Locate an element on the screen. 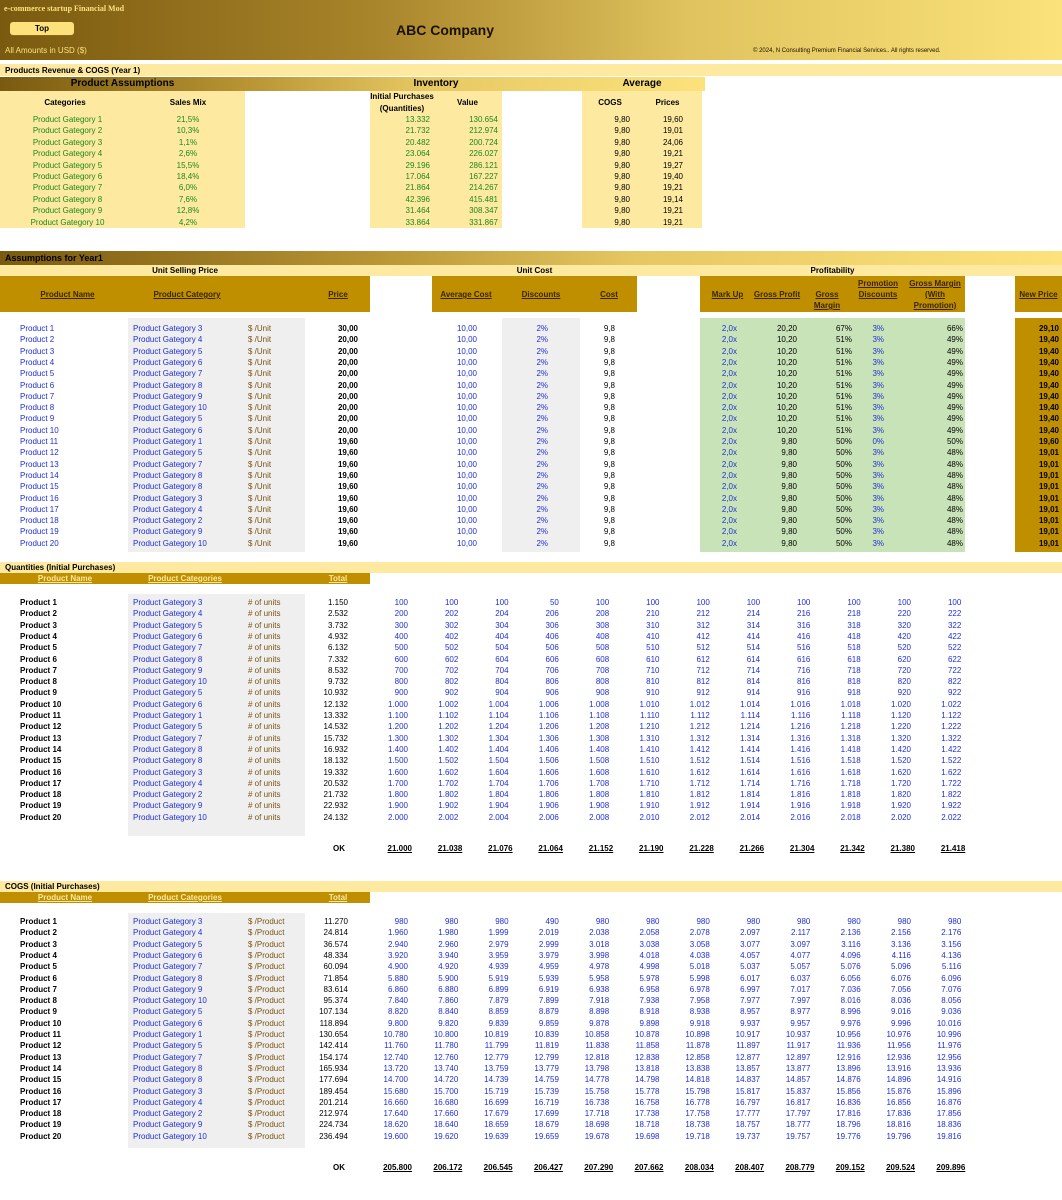 The image size is (1062, 1200). s4-month-cell: 8.957 is located at coordinates (750, 1012).